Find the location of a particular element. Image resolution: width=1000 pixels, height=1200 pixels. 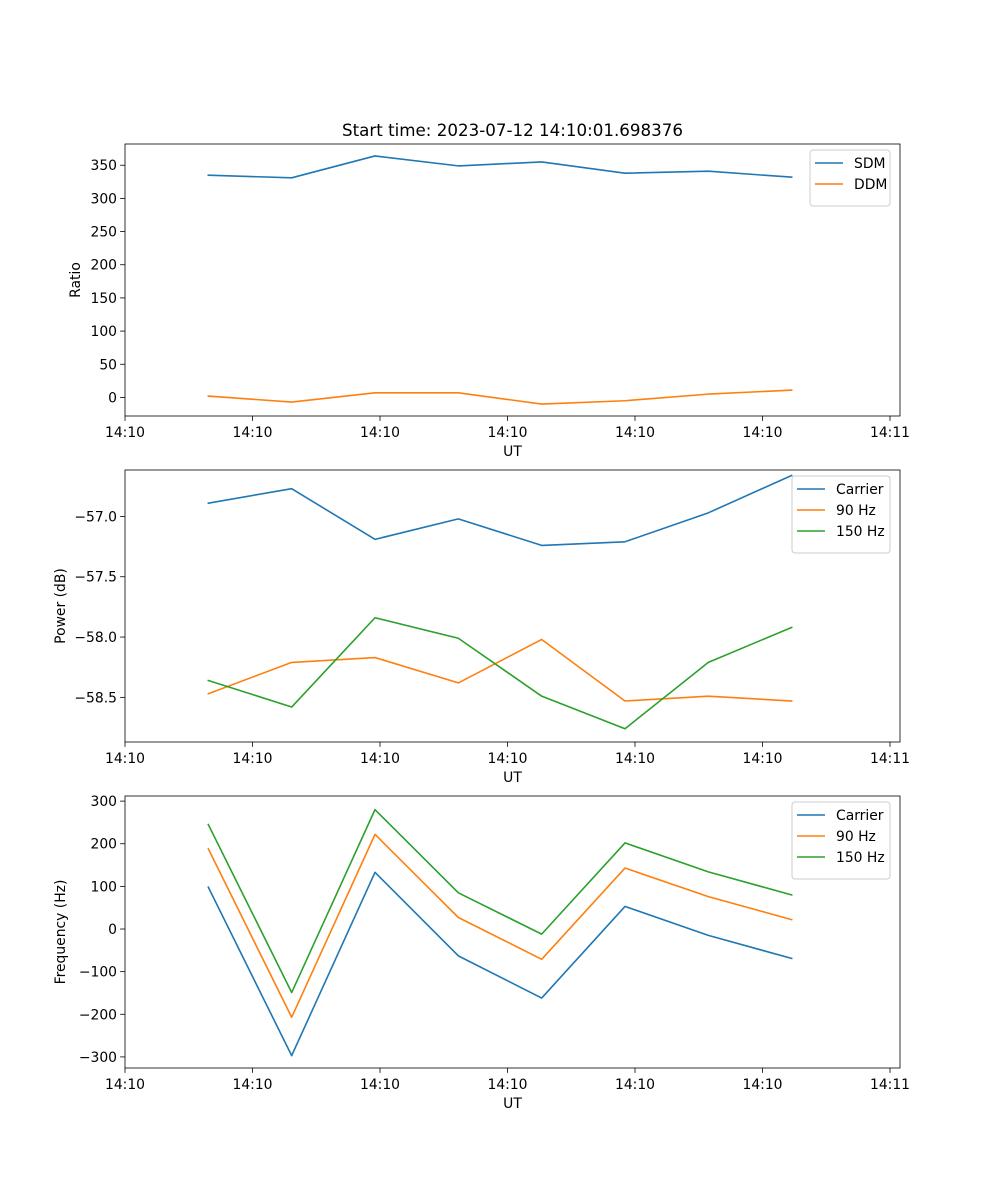

legend-label: SDM is located at coordinates (870, 164).